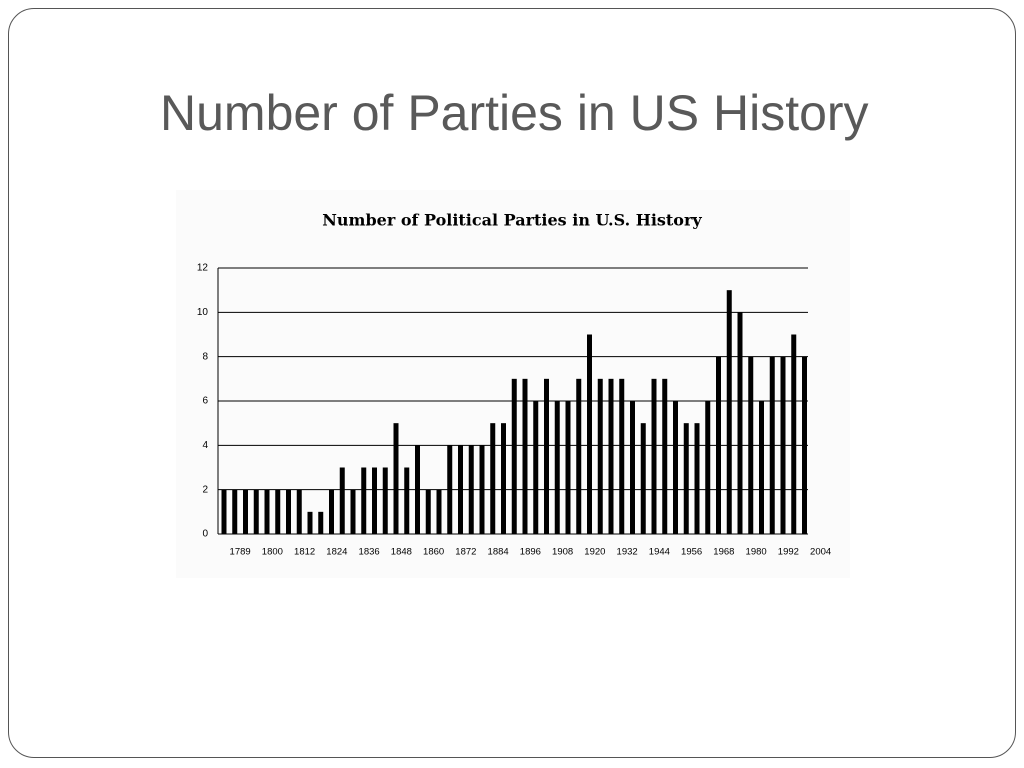  Describe the element at coordinates (820, 552) in the screenshot. I see `x-tick-label: 2004` at that location.